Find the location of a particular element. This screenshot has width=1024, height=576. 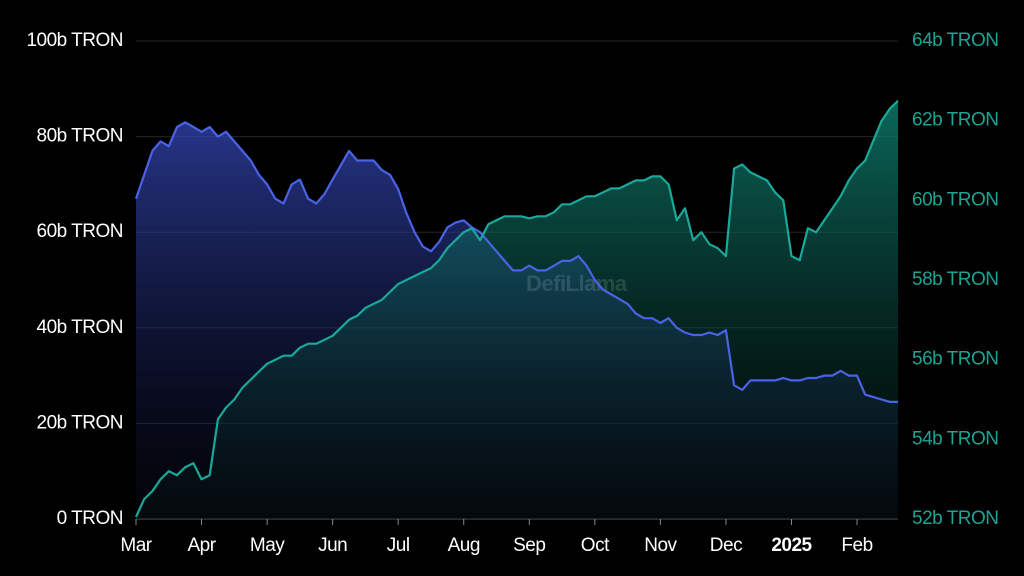

x-tick-label: Mar is located at coordinates (136, 545).